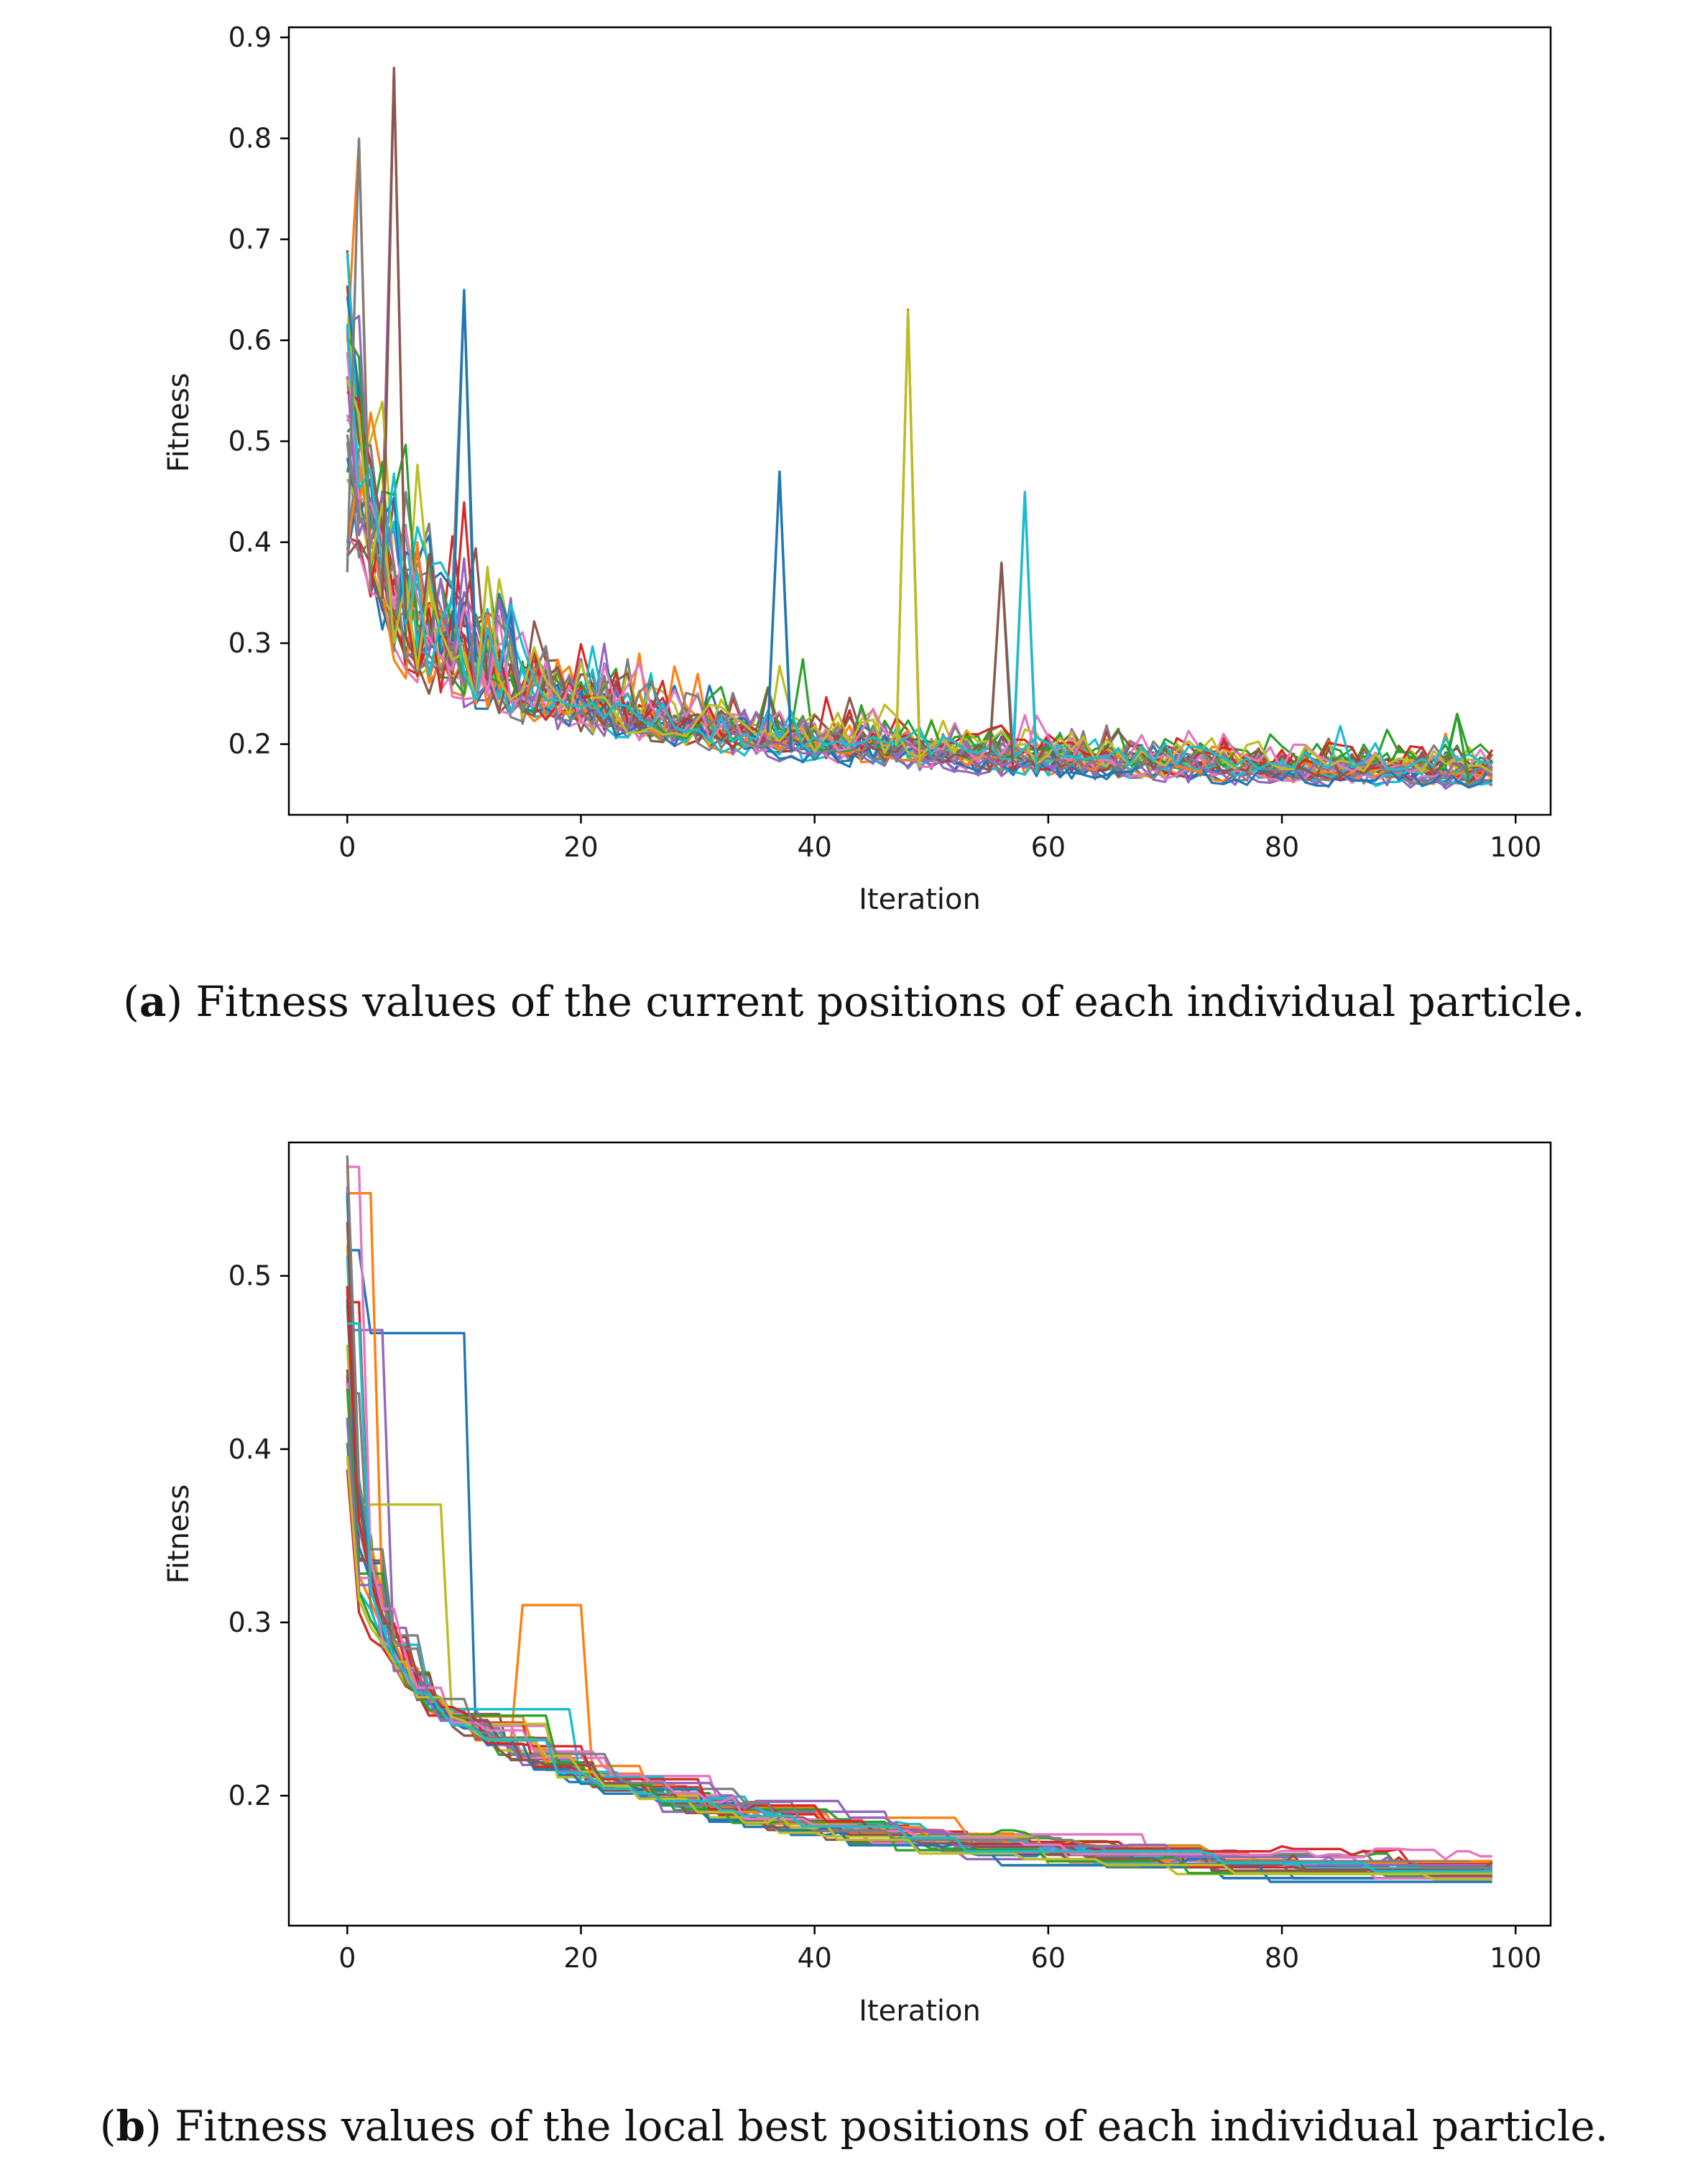 This screenshot has width=1708, height=2180. What do you see at coordinates (1516, 1958) in the screenshot?
I see `chart-b-x-tick-label: 100` at bounding box center [1516, 1958].